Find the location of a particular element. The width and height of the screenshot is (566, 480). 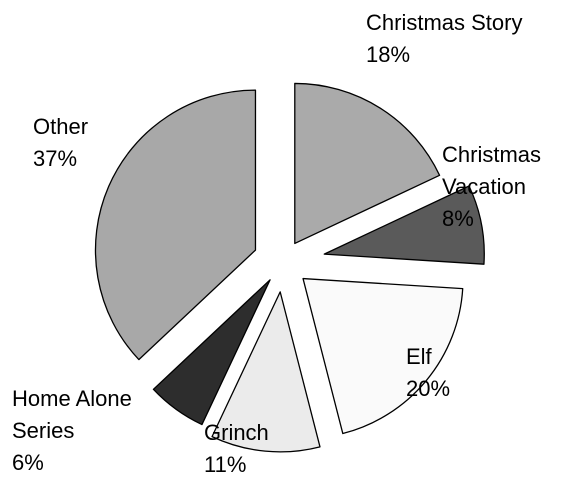

slice-name-other: Other is located at coordinates (60, 126).